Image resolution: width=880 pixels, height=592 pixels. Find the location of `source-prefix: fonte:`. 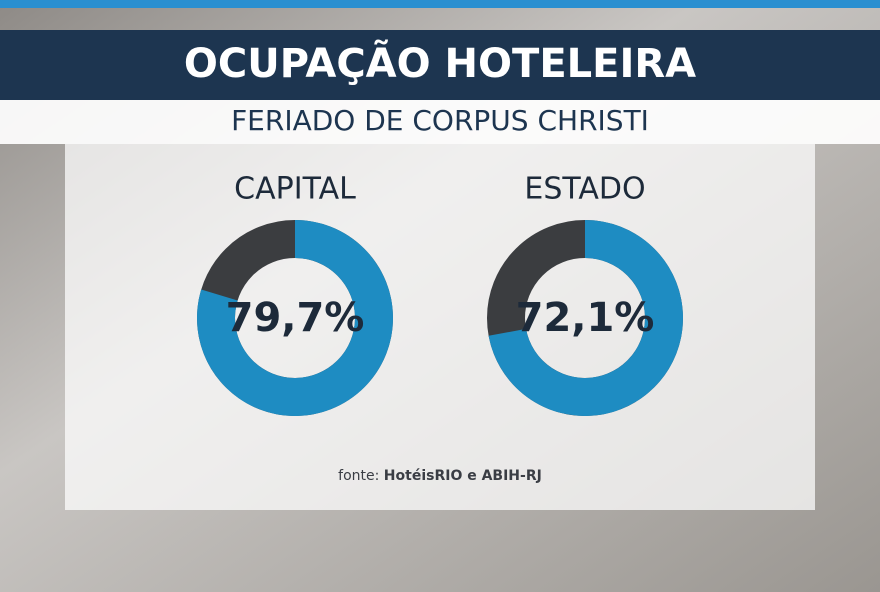

source-prefix: fonte: is located at coordinates (358, 476).